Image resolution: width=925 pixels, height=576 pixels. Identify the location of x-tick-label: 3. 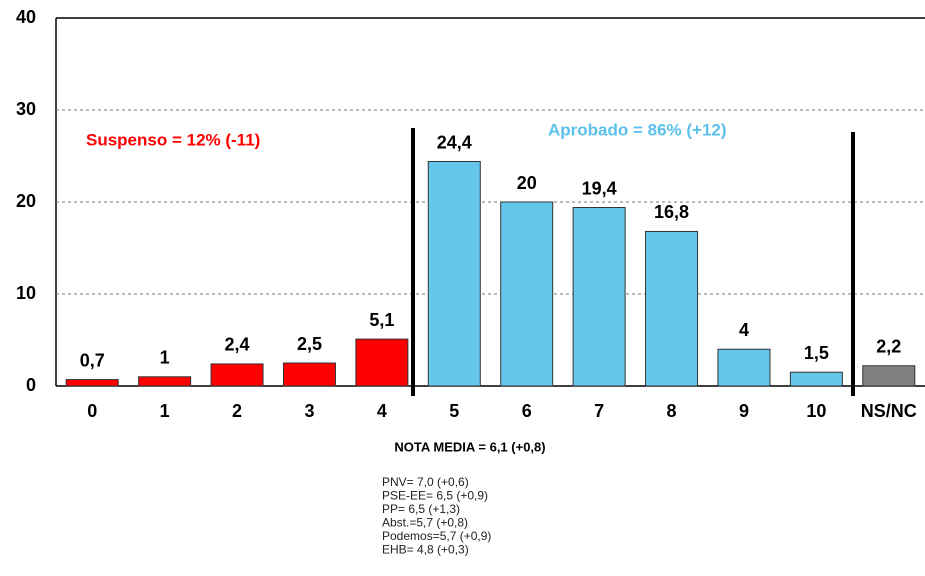
(309, 411).